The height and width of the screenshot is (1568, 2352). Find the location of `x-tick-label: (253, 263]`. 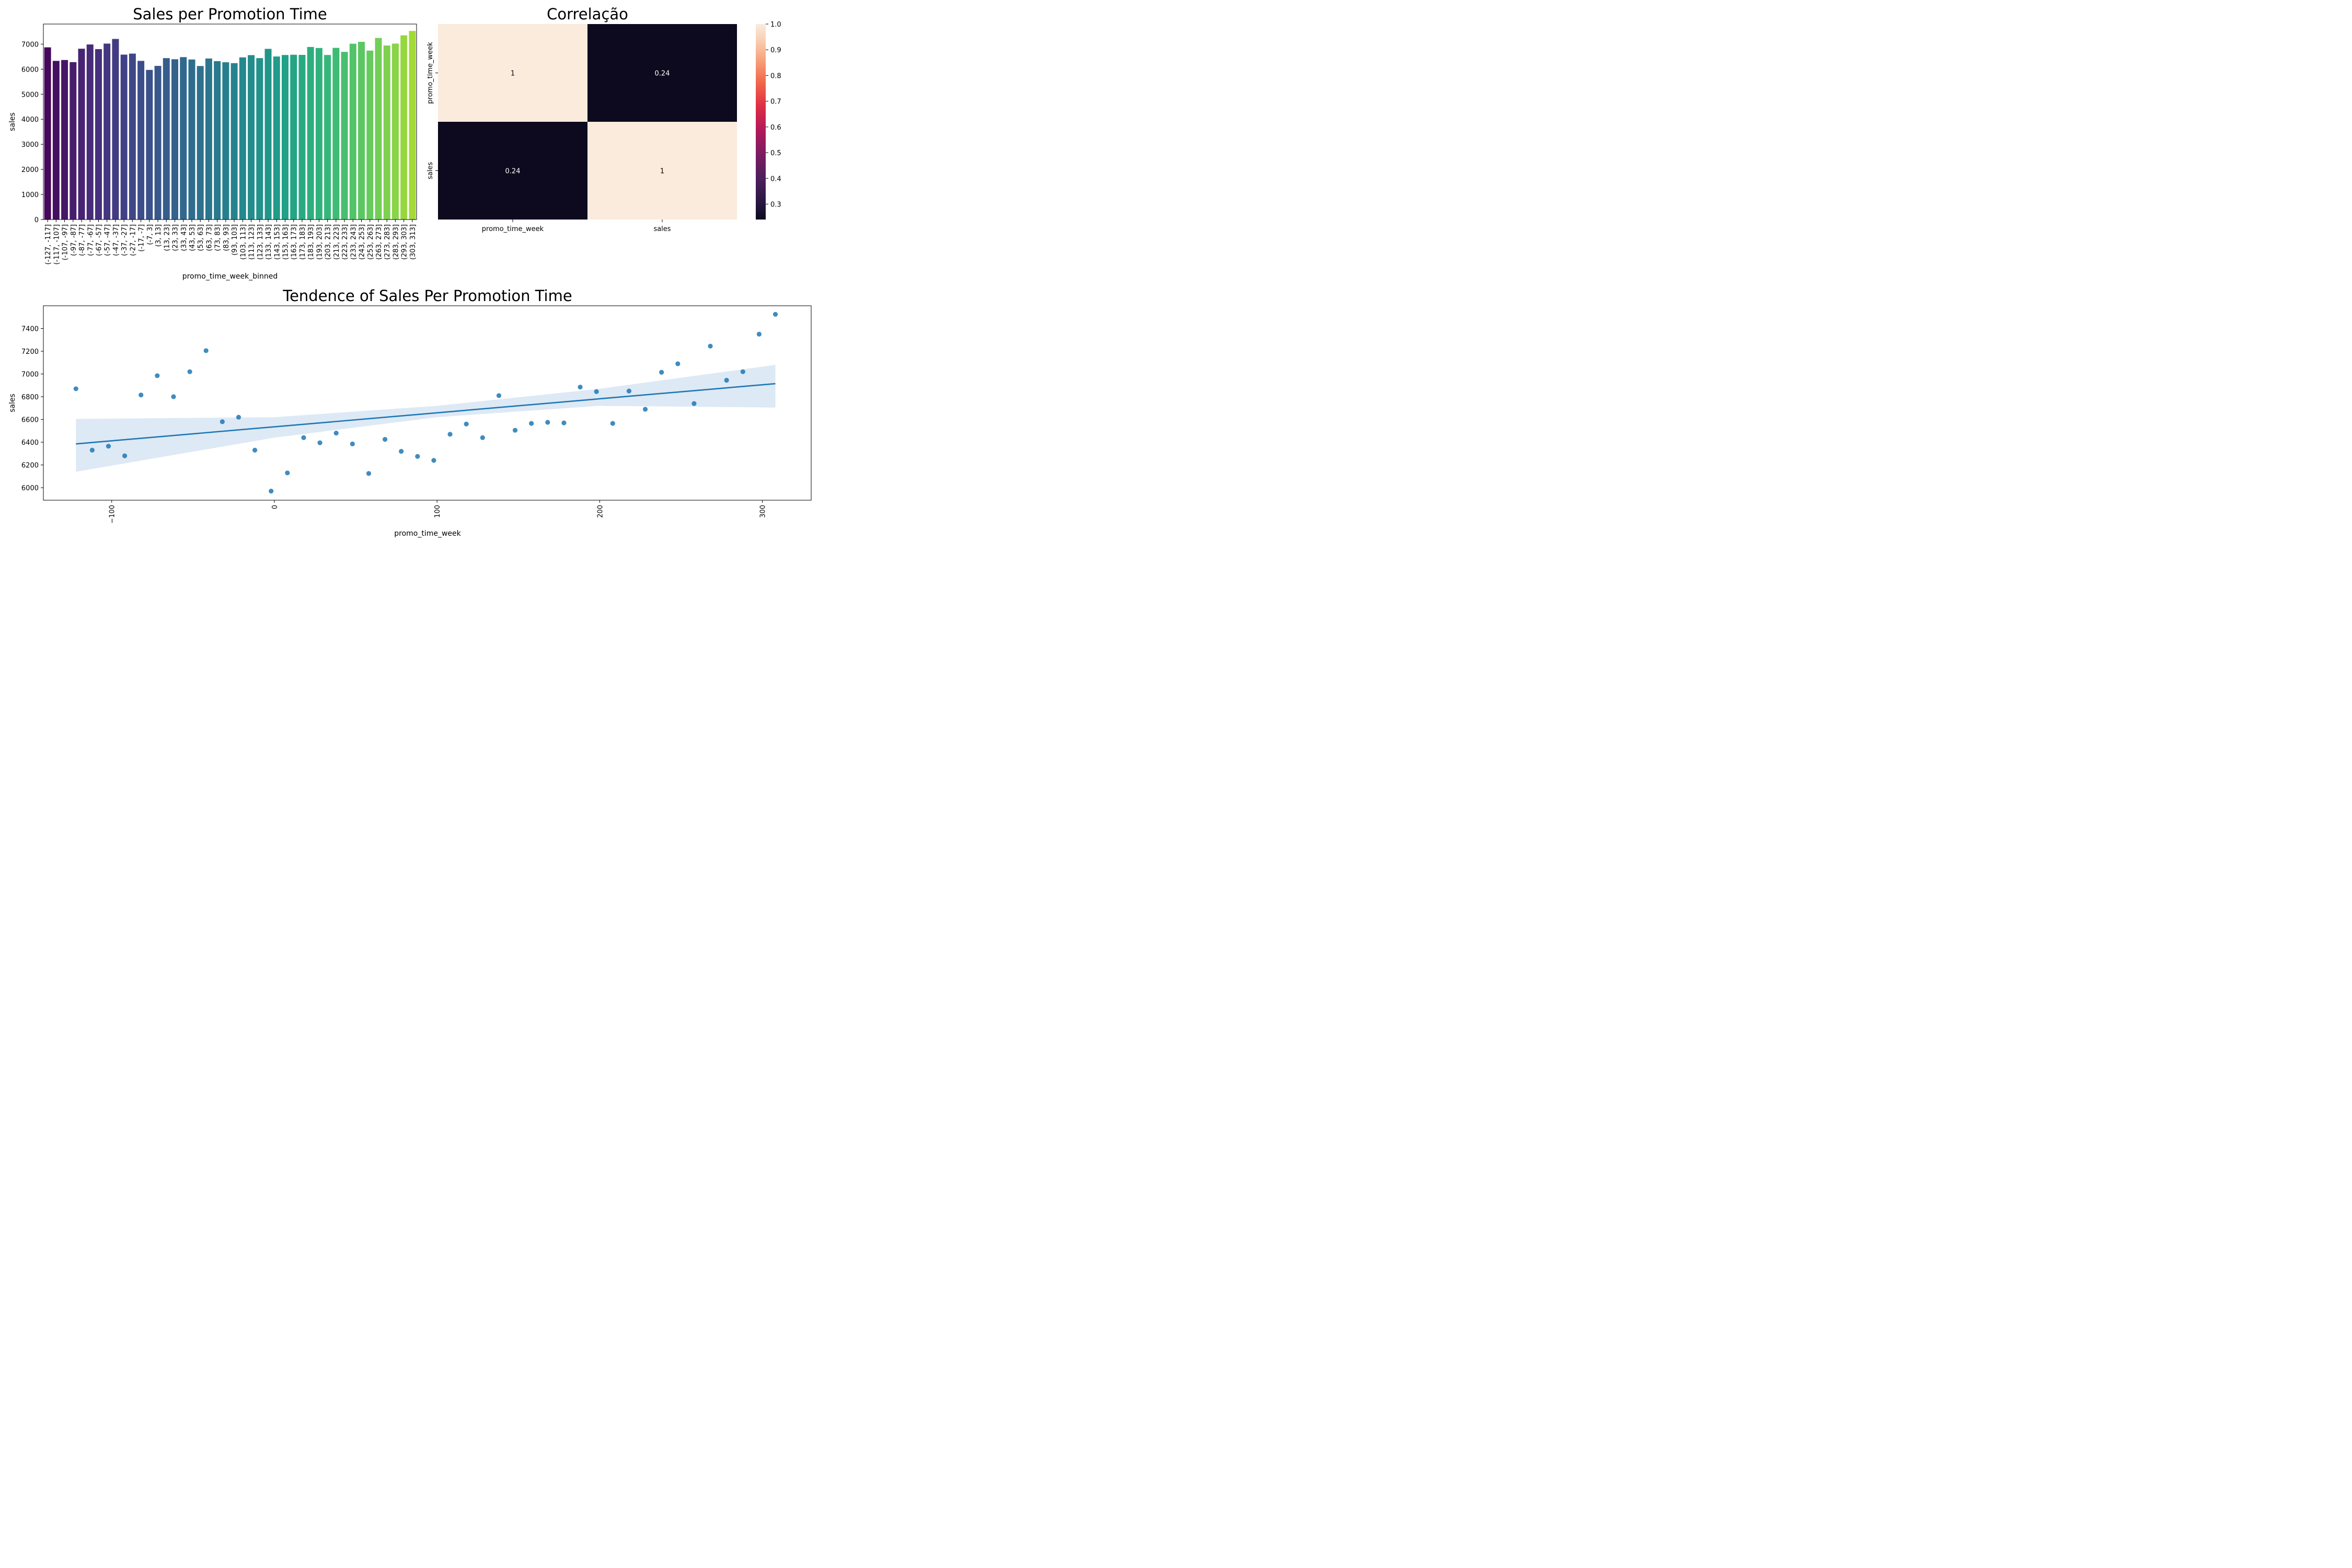

x-tick-label: (253, 263] is located at coordinates (371, 242).